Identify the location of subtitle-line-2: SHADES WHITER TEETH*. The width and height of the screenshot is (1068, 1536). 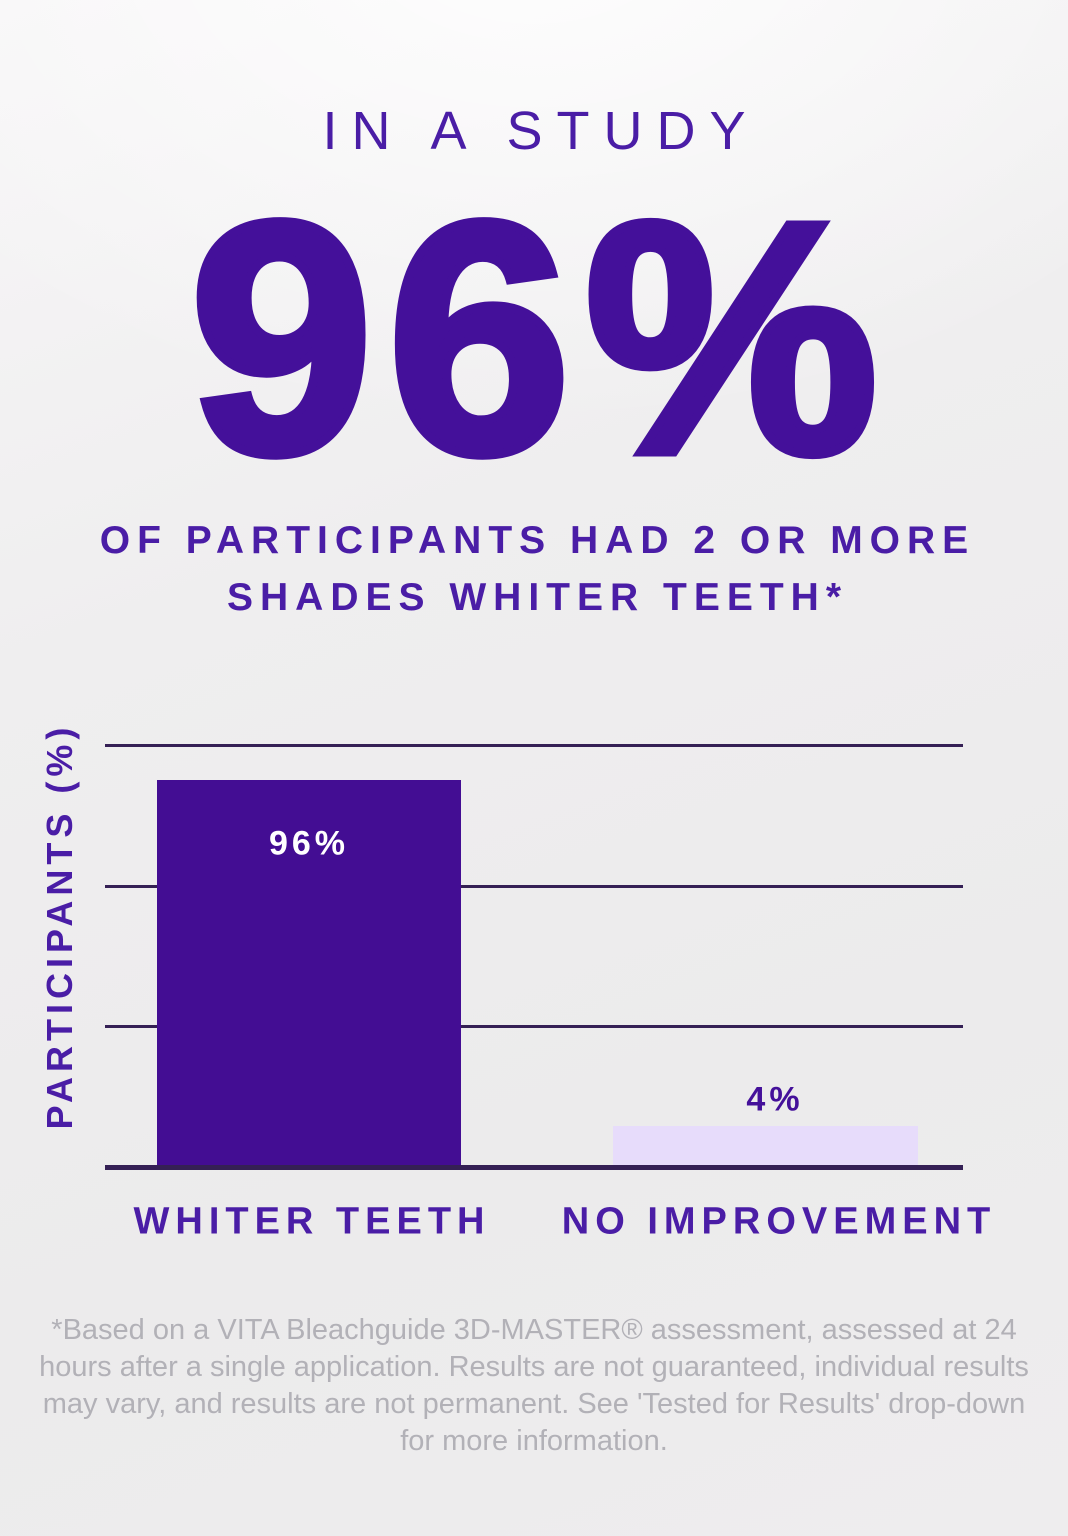
(537, 597).